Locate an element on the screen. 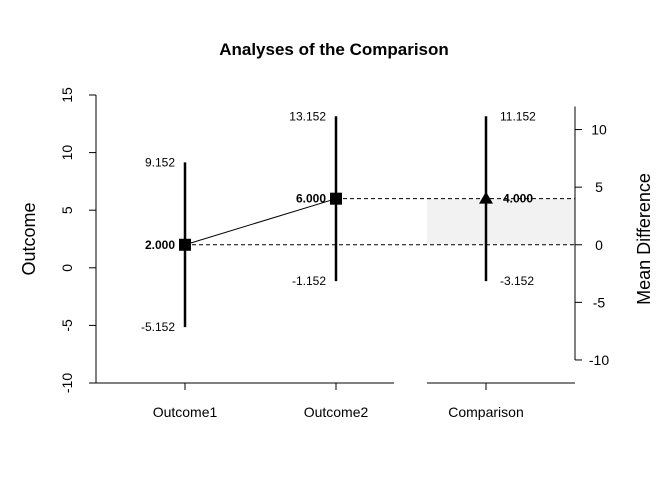 The width and height of the screenshot is (672, 480). lower-limit-label: -1.152 is located at coordinates (309, 281).